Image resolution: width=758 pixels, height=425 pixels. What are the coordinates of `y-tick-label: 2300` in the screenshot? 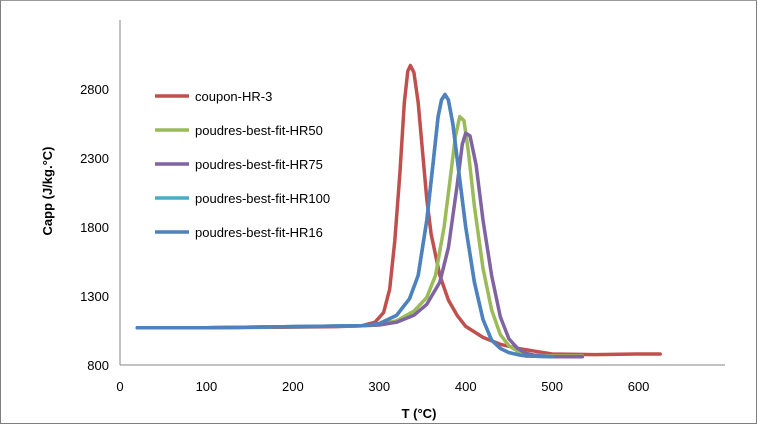 It's located at (94, 158).